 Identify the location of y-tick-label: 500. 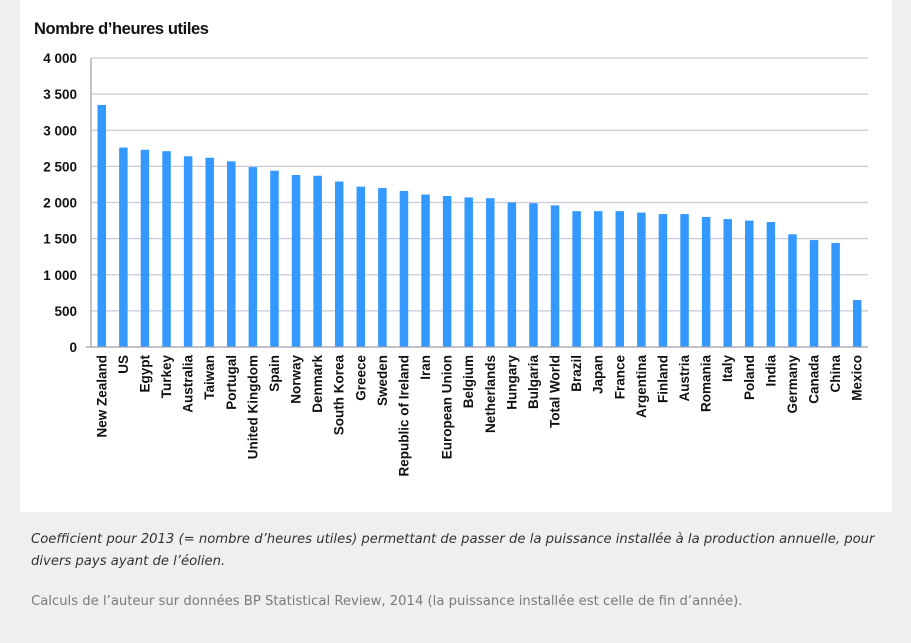
(65, 311).